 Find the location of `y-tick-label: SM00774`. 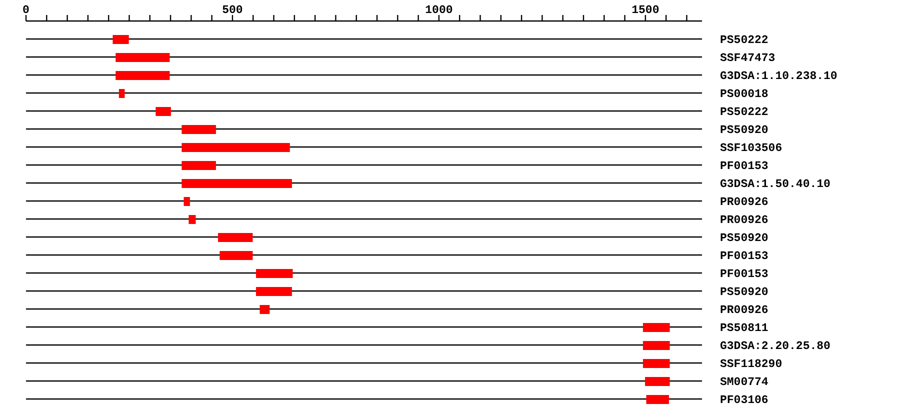

y-tick-label: SM00774 is located at coordinates (744, 383).